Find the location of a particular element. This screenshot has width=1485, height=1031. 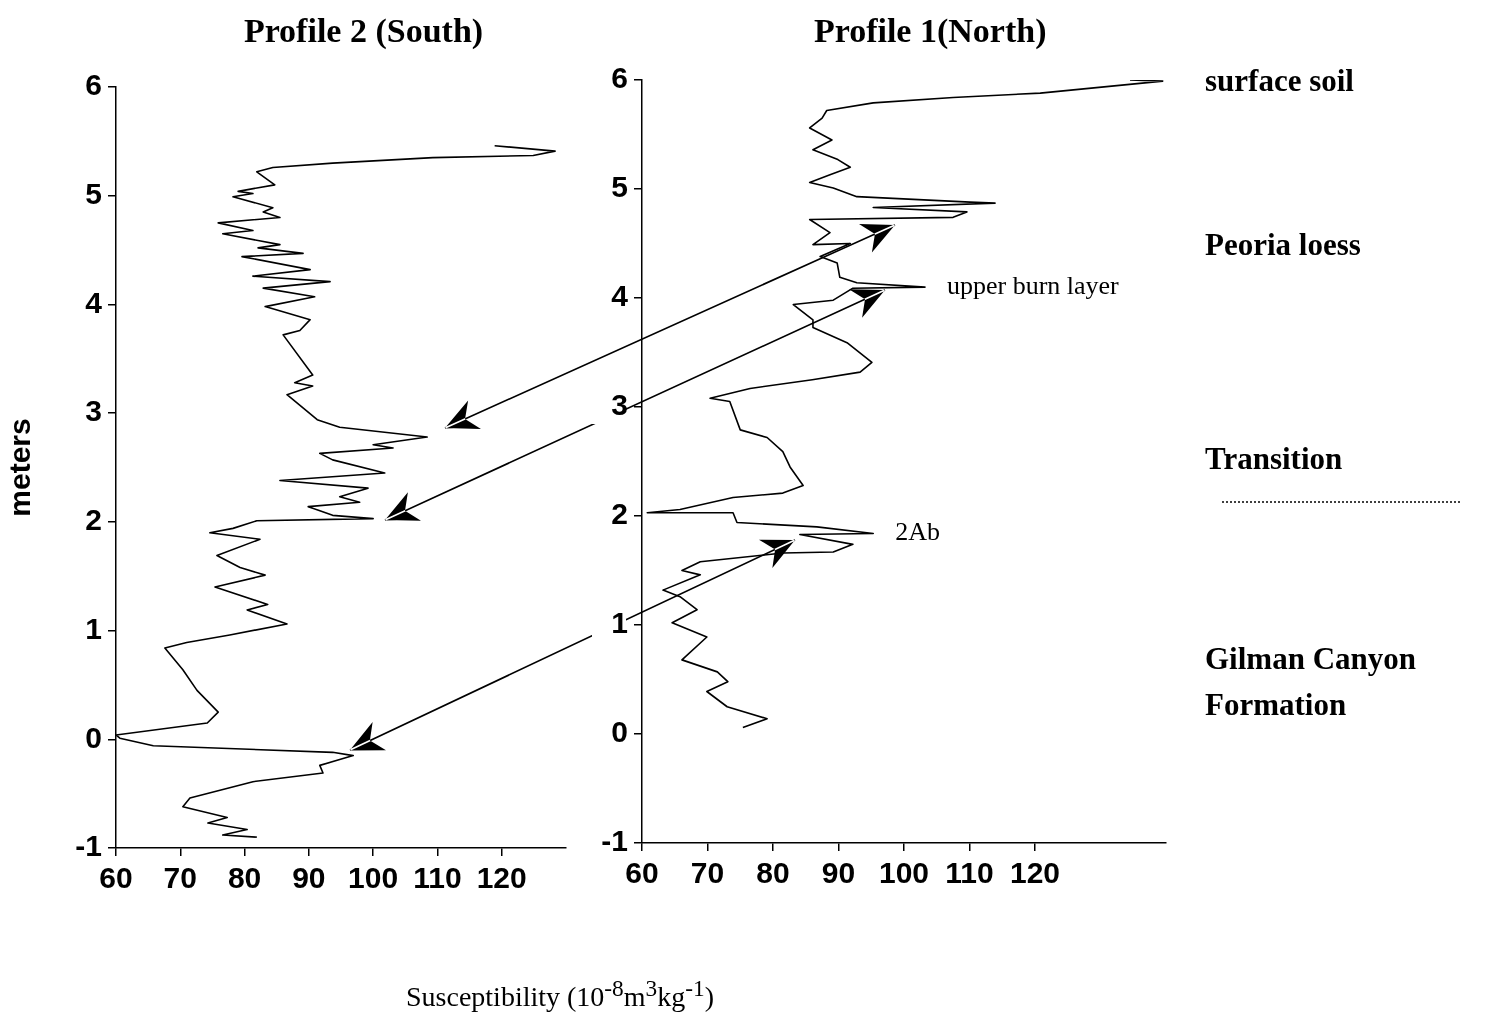

annotation: 2Ab is located at coordinates (917, 532).